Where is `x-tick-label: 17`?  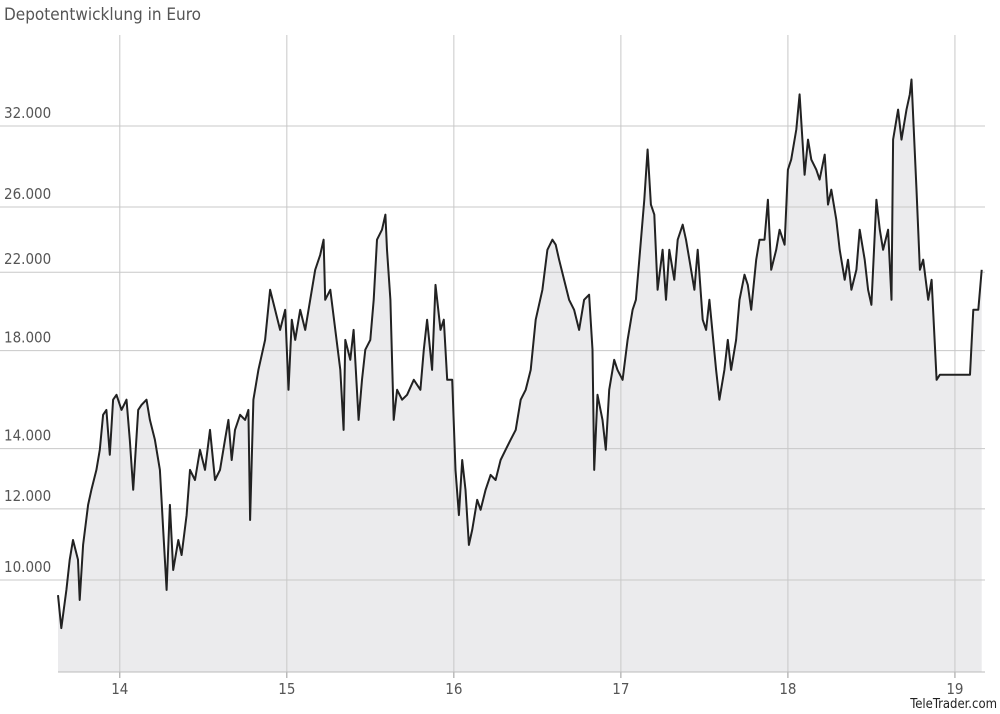
x-tick-label: 17 is located at coordinates (620, 689).